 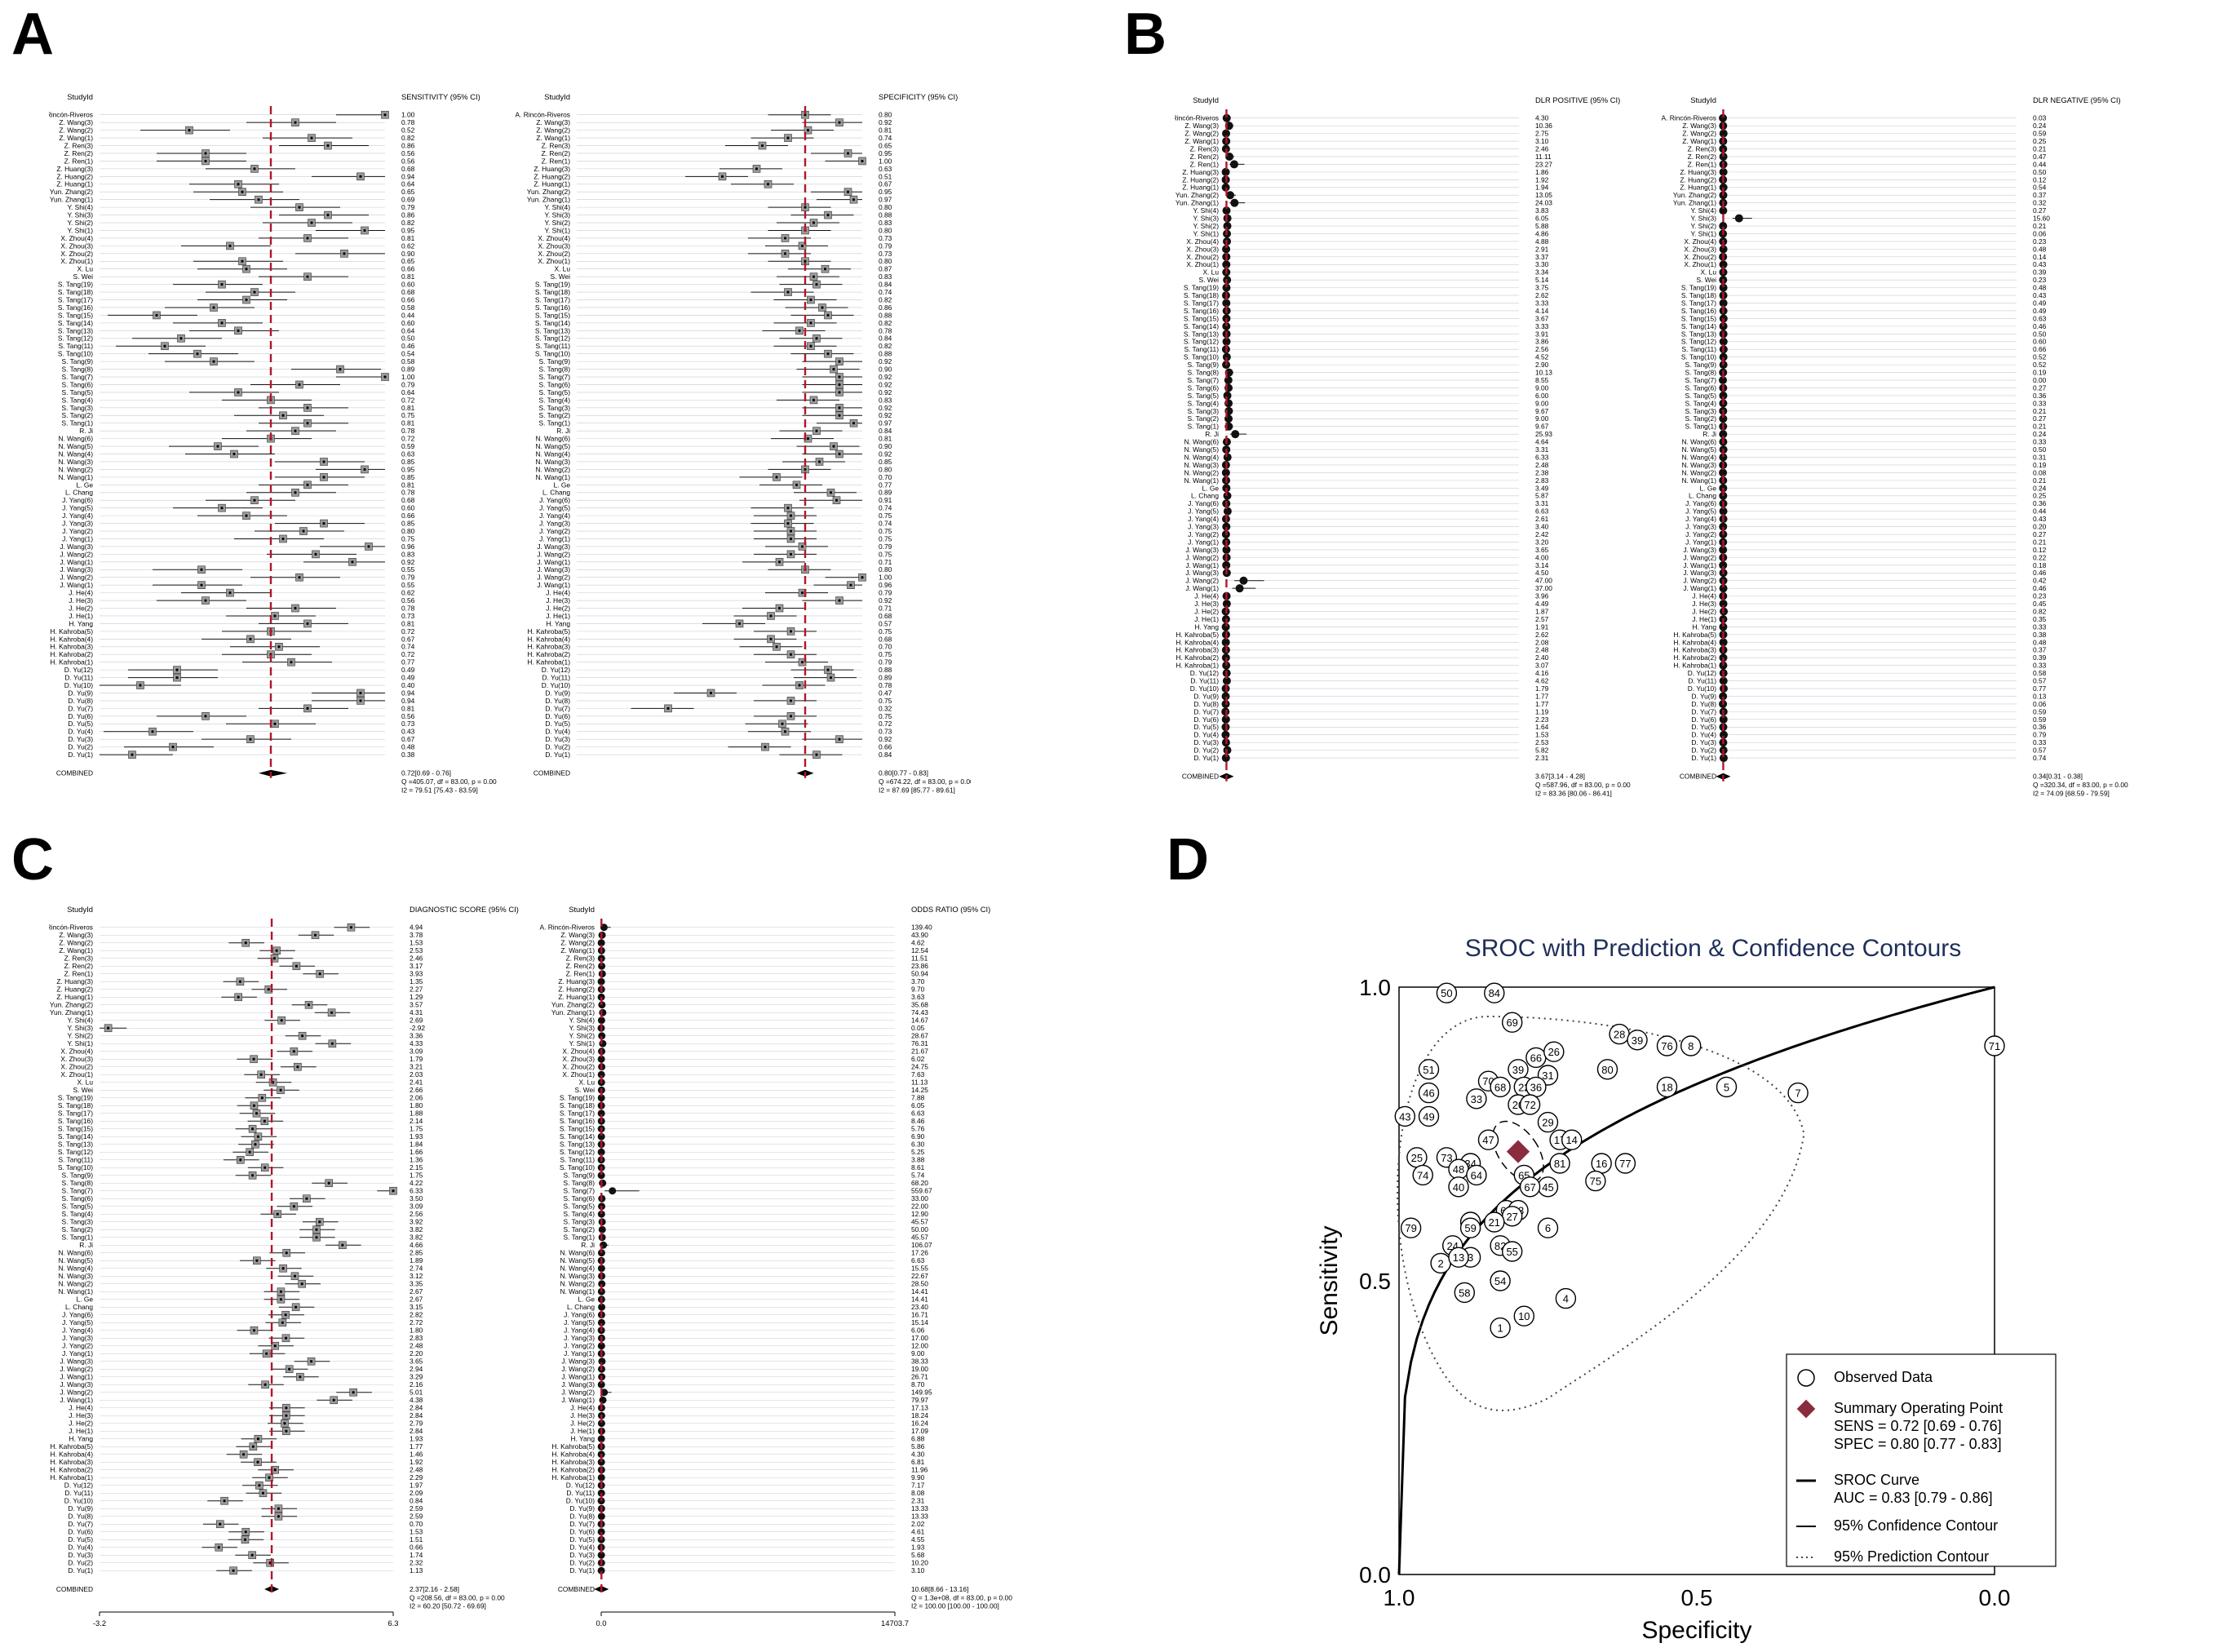 I want to click on dlr-positive-study-label: D. Yu(2), so click(x=1206, y=750).